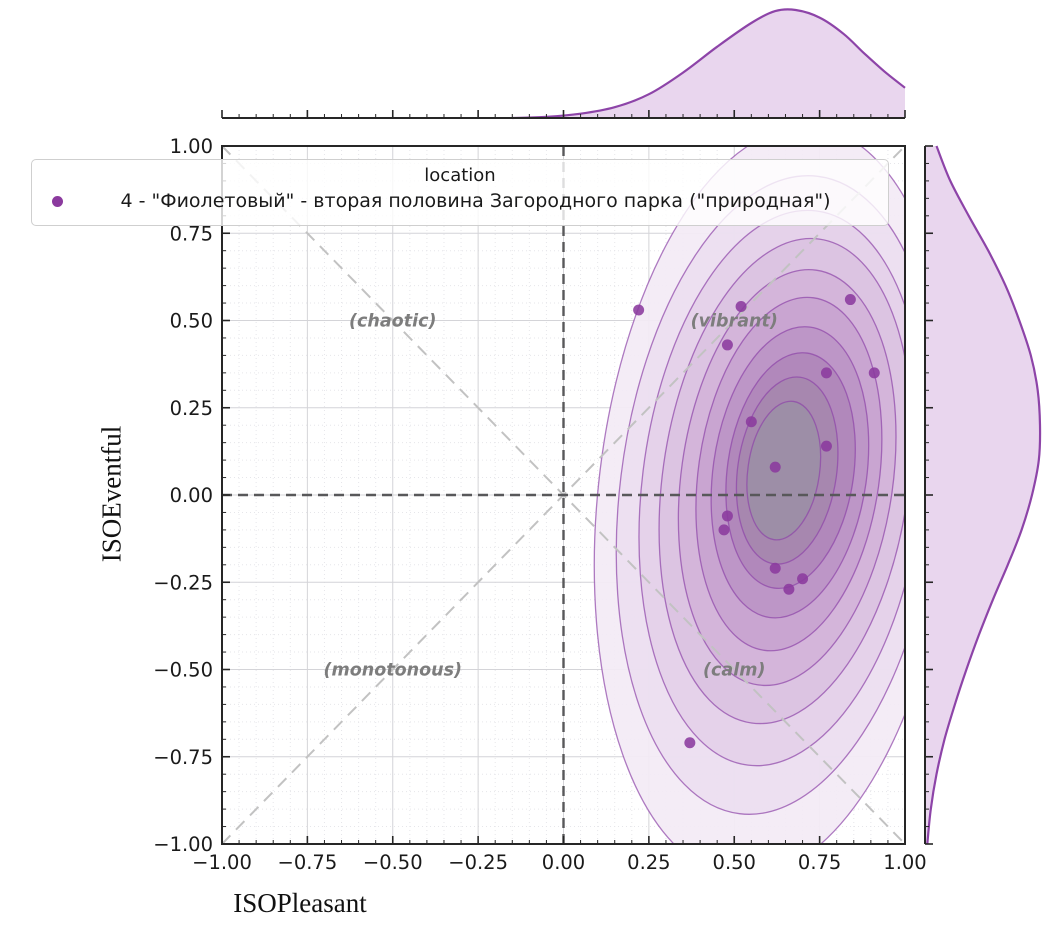  What do you see at coordinates (393, 671) in the screenshot?
I see `quadrant-label: (monotonous)` at bounding box center [393, 671].